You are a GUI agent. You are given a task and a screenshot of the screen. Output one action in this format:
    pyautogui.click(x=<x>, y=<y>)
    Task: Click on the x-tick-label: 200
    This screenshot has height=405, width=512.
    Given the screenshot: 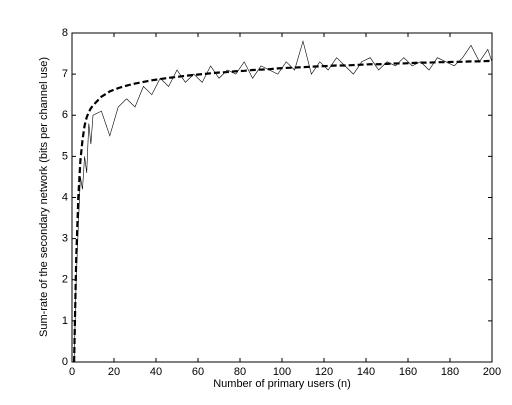 What is the action you would take?
    pyautogui.click(x=492, y=372)
    